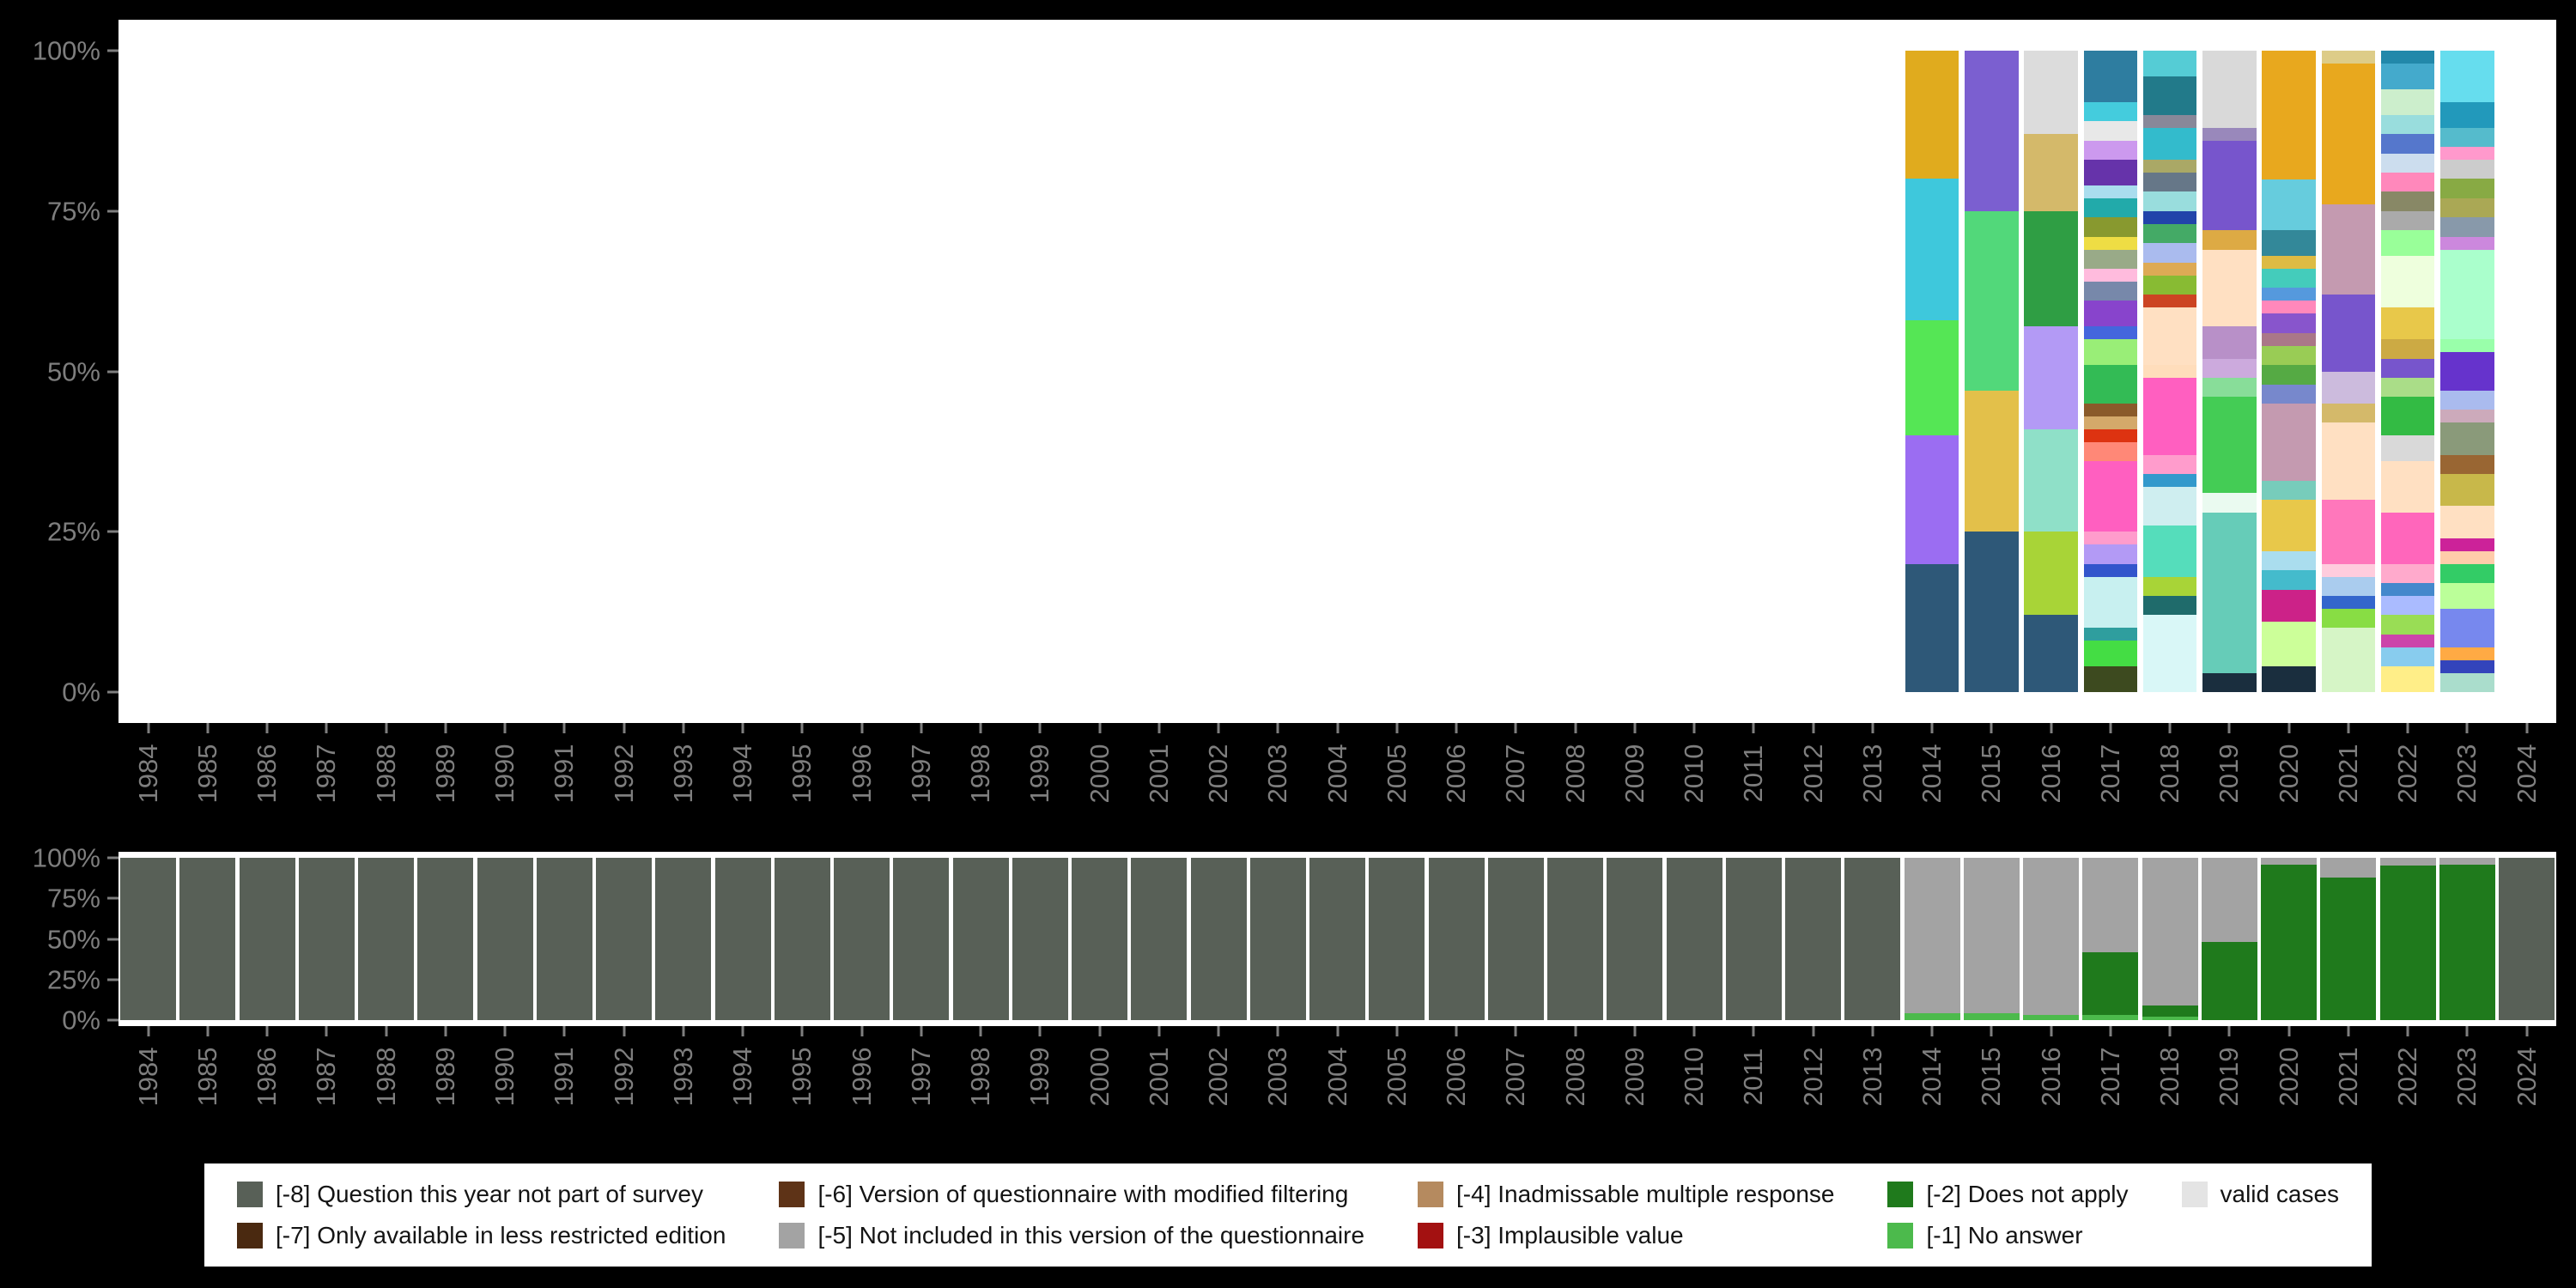 Image resolution: width=2576 pixels, height=1288 pixels. What do you see at coordinates (1753, 939) in the screenshot?
I see `stacked-bar-2011` at bounding box center [1753, 939].